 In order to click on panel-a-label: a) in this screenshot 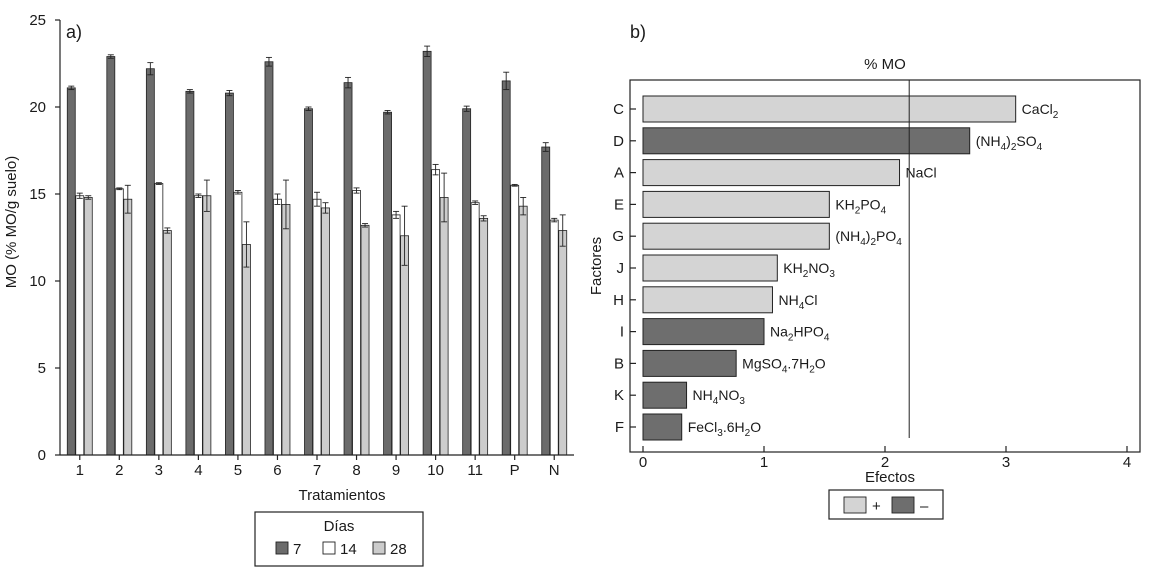, I will do `click(74, 32)`.